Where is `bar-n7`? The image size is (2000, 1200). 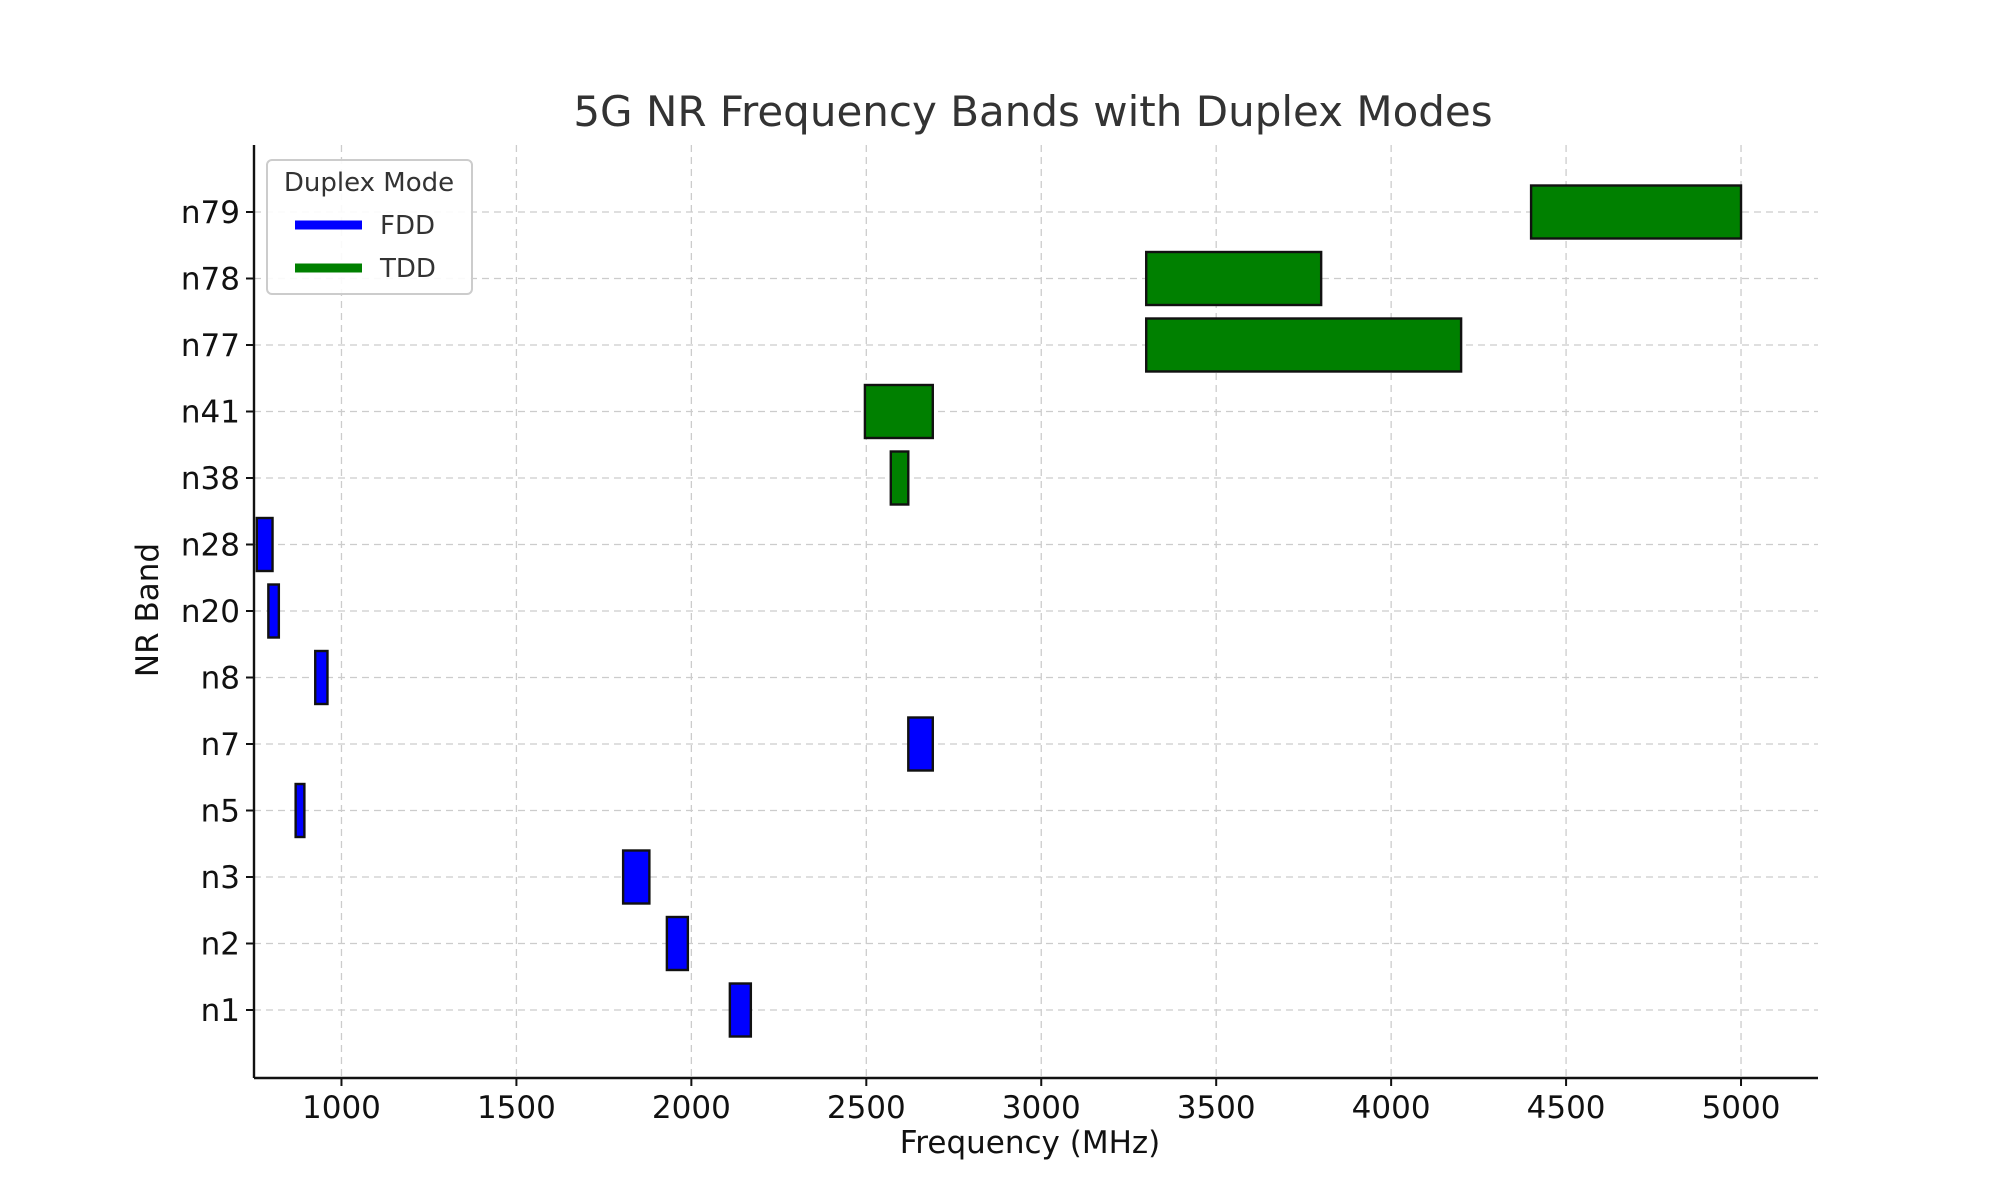
bar-n7 is located at coordinates (920, 744).